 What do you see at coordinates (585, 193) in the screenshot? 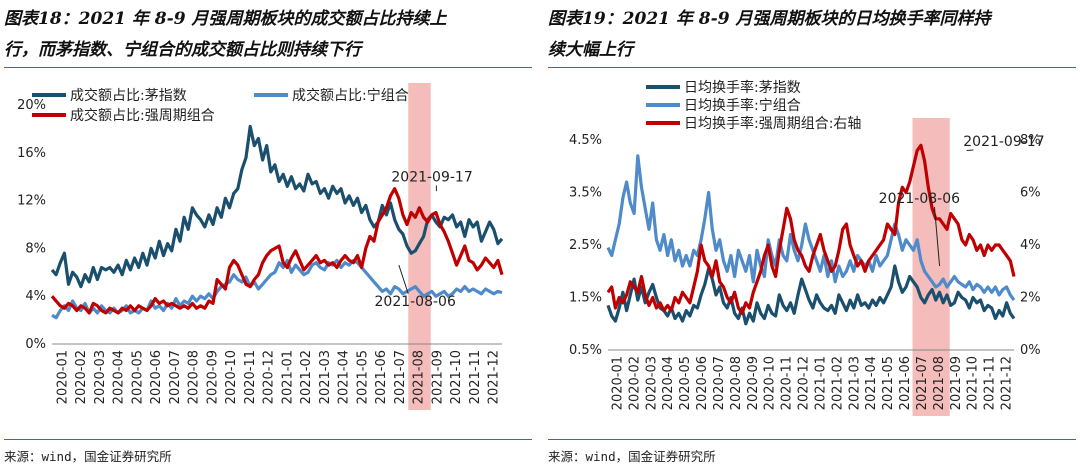
I see `y-tick-label: 3.5%` at bounding box center [585, 193].